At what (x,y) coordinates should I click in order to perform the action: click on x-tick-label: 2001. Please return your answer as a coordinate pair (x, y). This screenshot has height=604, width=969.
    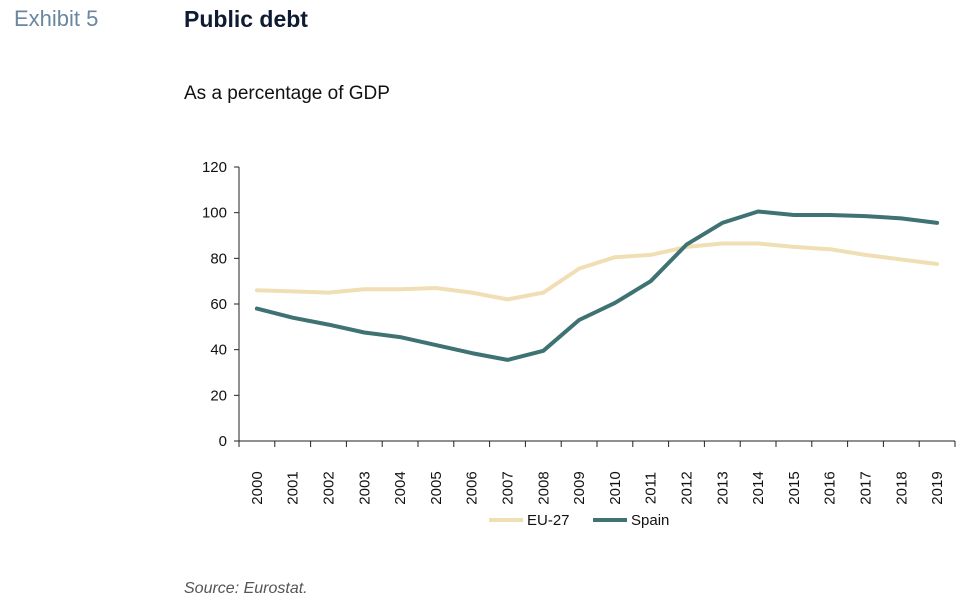
    Looking at the image, I should click on (293, 487).